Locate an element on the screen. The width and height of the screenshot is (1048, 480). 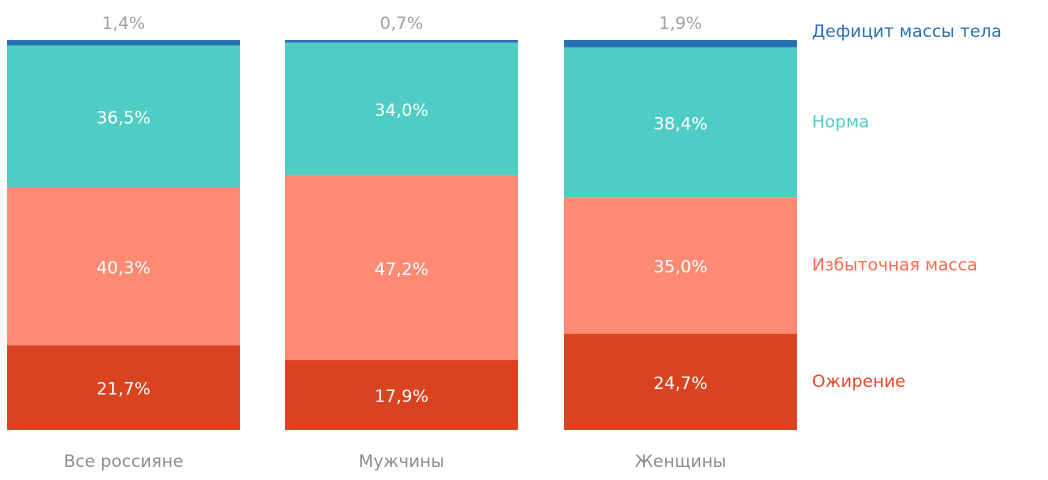
data-label: 1,9% is located at coordinates (680, 24).